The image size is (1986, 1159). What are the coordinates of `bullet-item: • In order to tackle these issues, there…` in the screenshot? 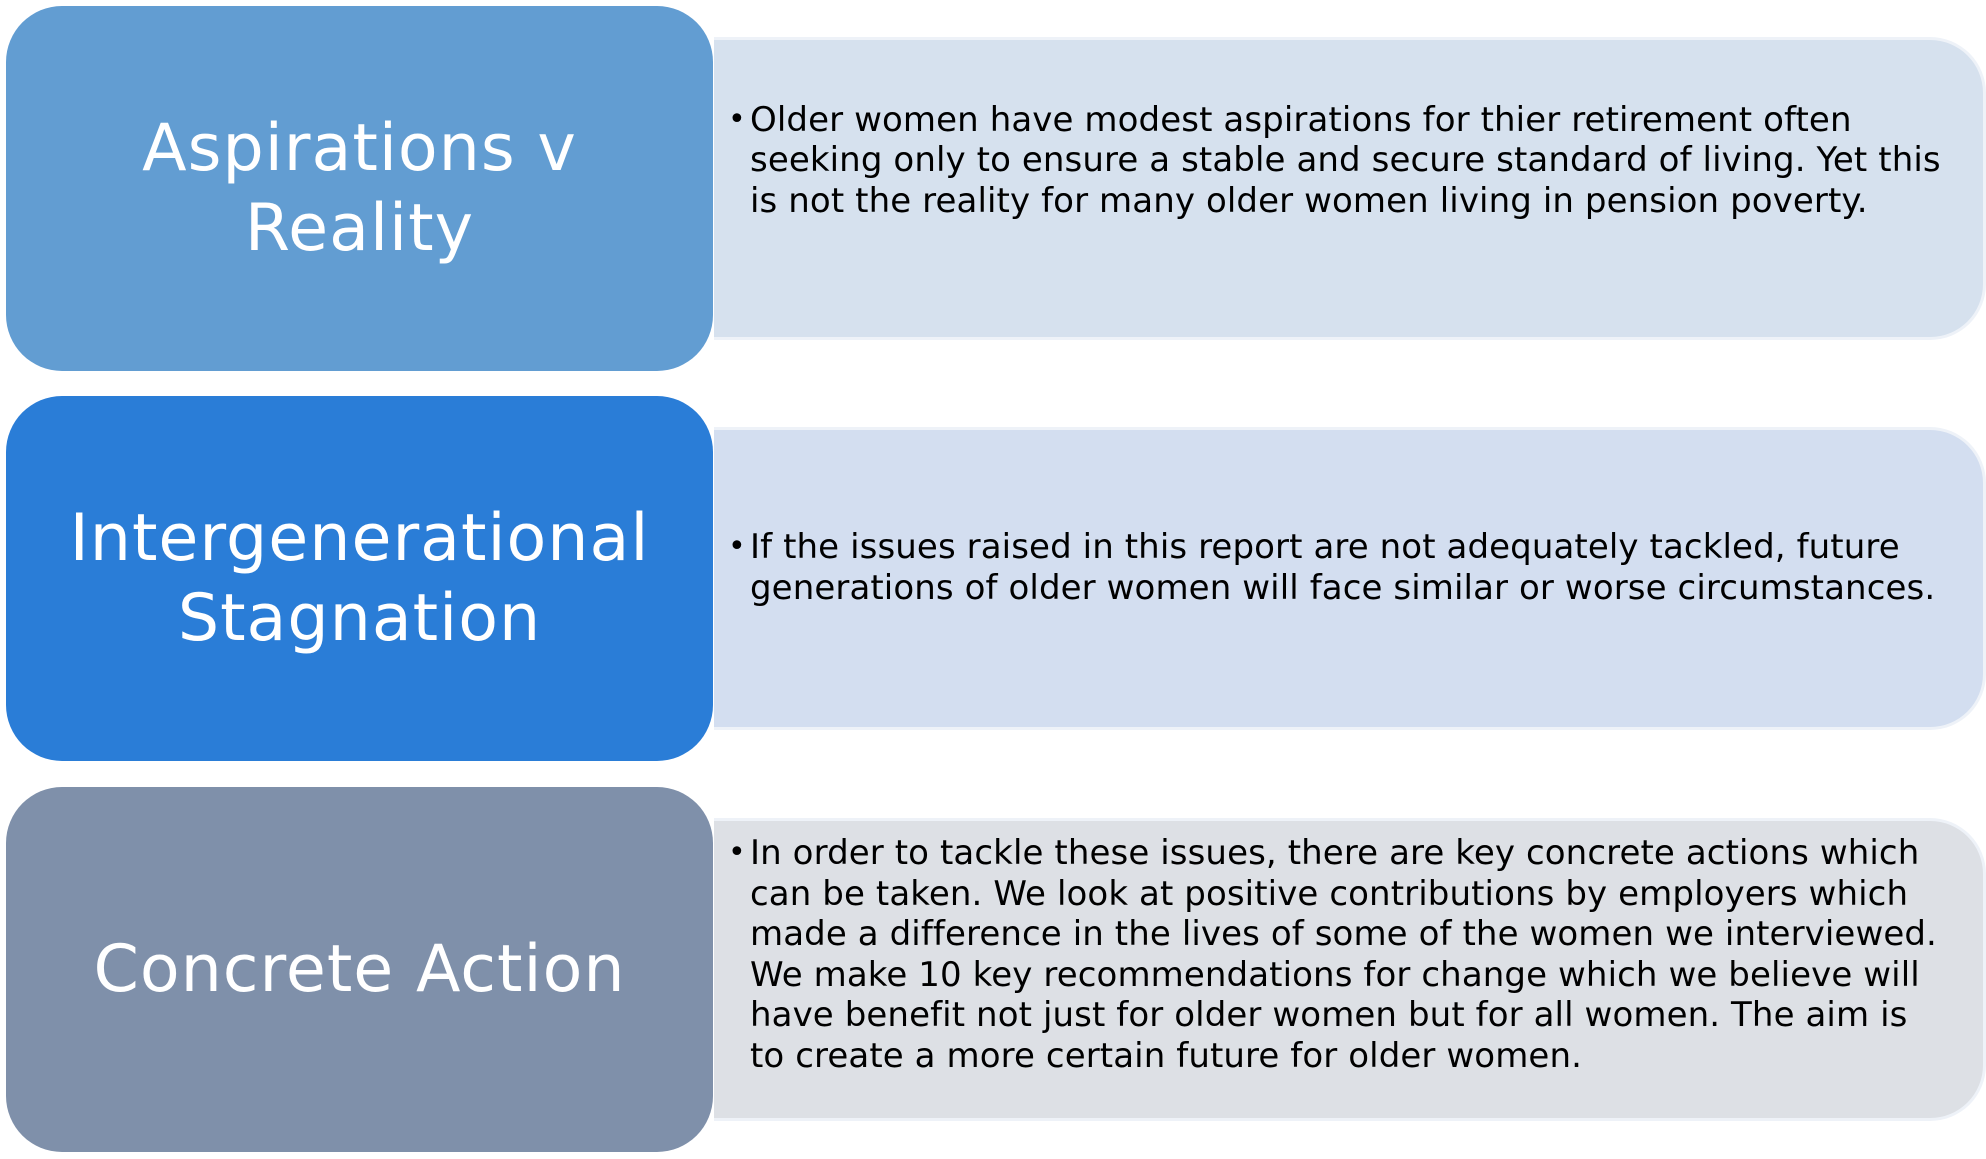 It's located at (1335, 954).